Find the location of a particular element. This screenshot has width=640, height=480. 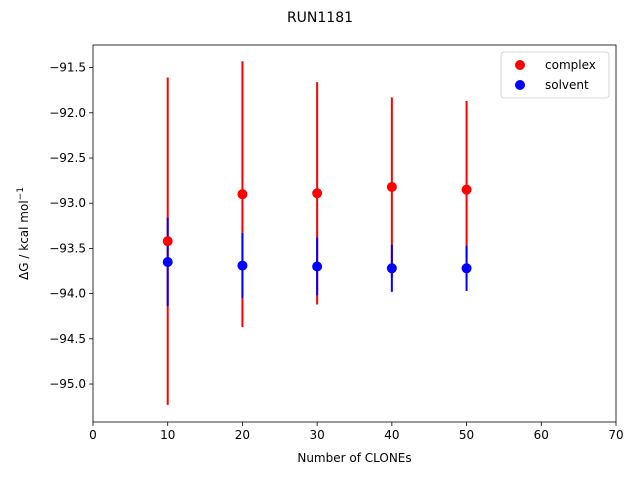

chart-title: RUN1181 is located at coordinates (320, 18).